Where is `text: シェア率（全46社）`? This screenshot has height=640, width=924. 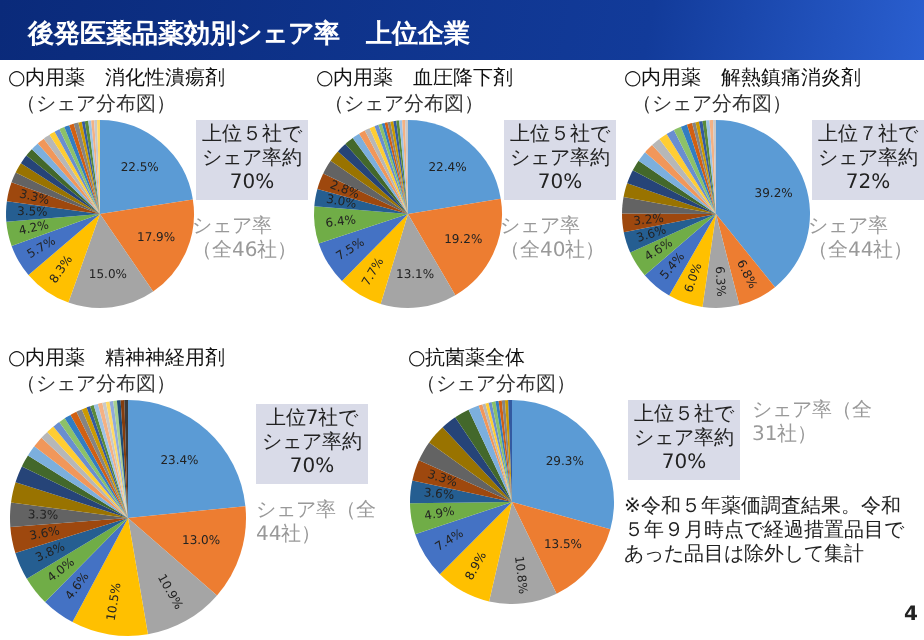
text: シェア率（全46社） is located at coordinates (246, 240).